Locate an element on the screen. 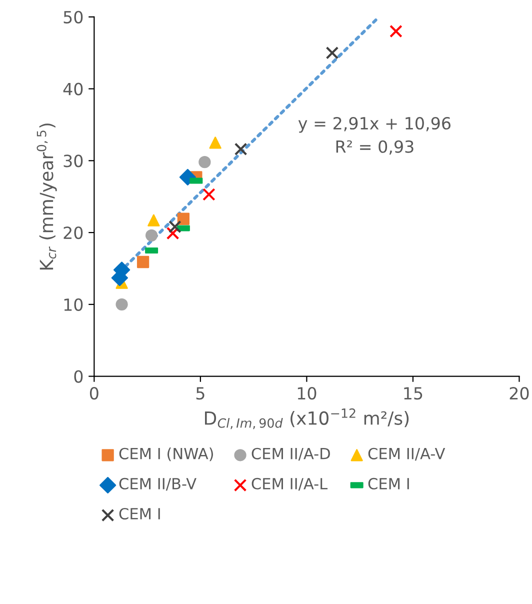  y-tick-label: 20 is located at coordinates (73, 233).